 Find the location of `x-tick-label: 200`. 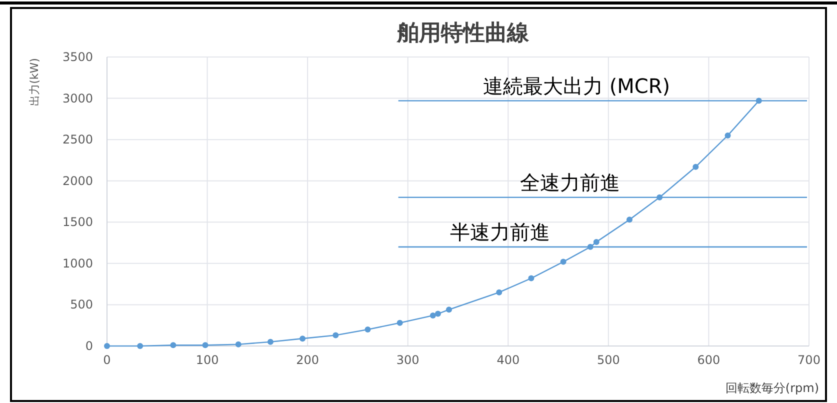

x-tick-label: 200 is located at coordinates (308, 360).